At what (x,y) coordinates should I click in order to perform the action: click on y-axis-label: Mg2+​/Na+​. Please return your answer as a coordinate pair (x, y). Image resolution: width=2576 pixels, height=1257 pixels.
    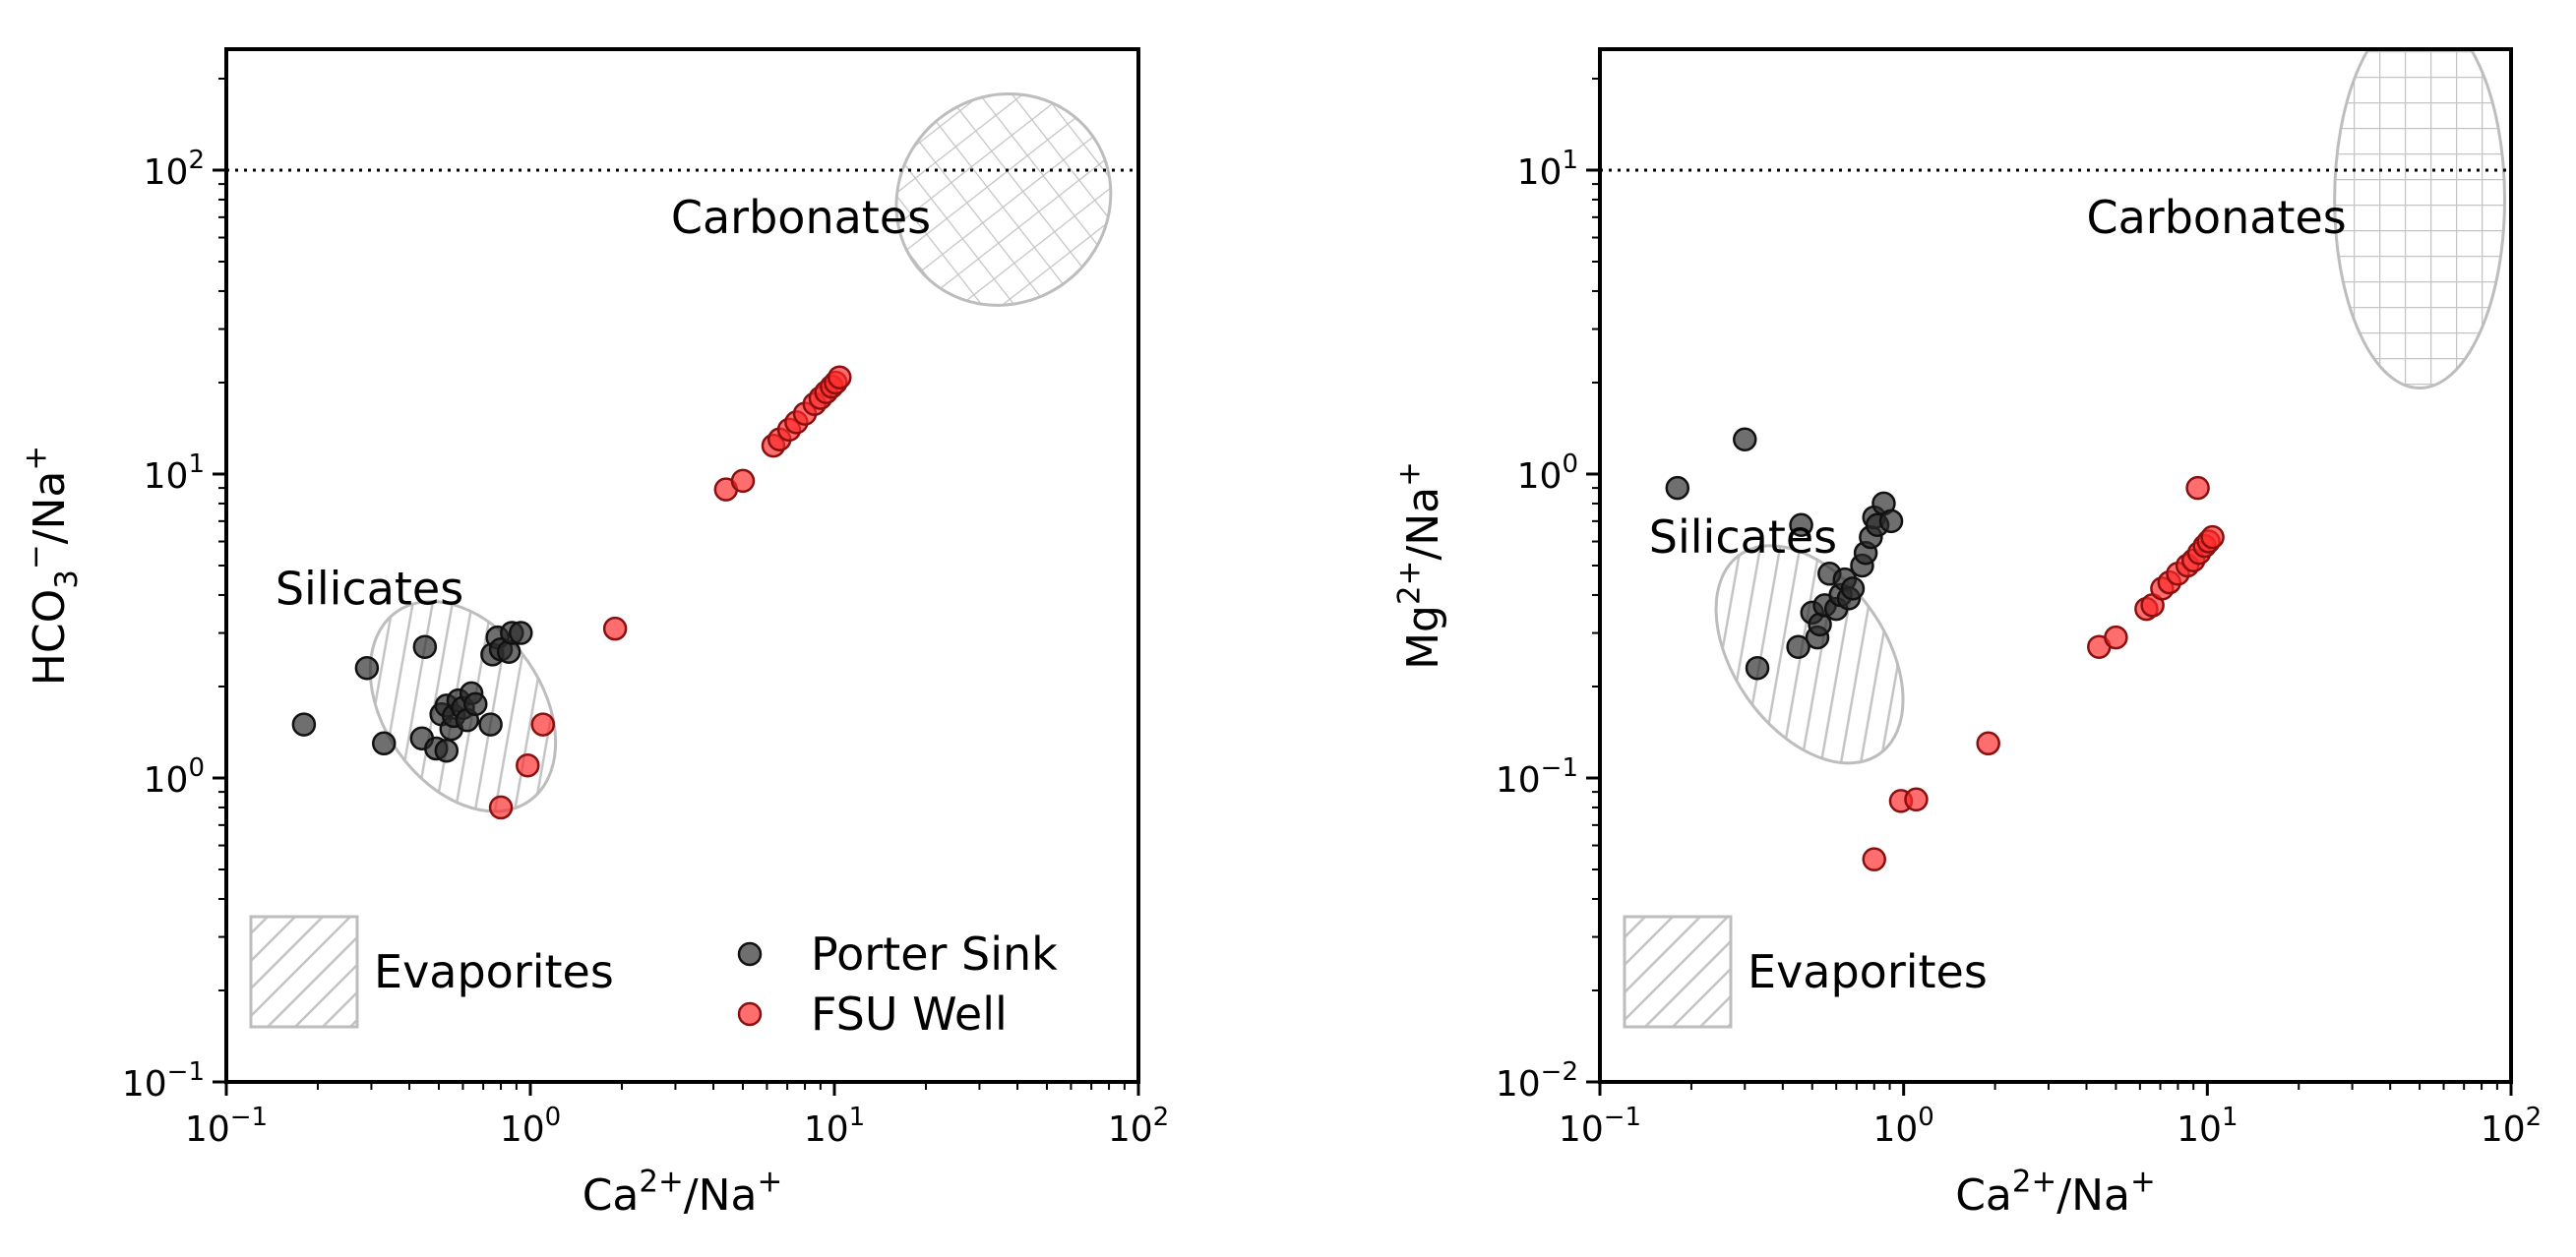
    Looking at the image, I should click on (1420, 565).